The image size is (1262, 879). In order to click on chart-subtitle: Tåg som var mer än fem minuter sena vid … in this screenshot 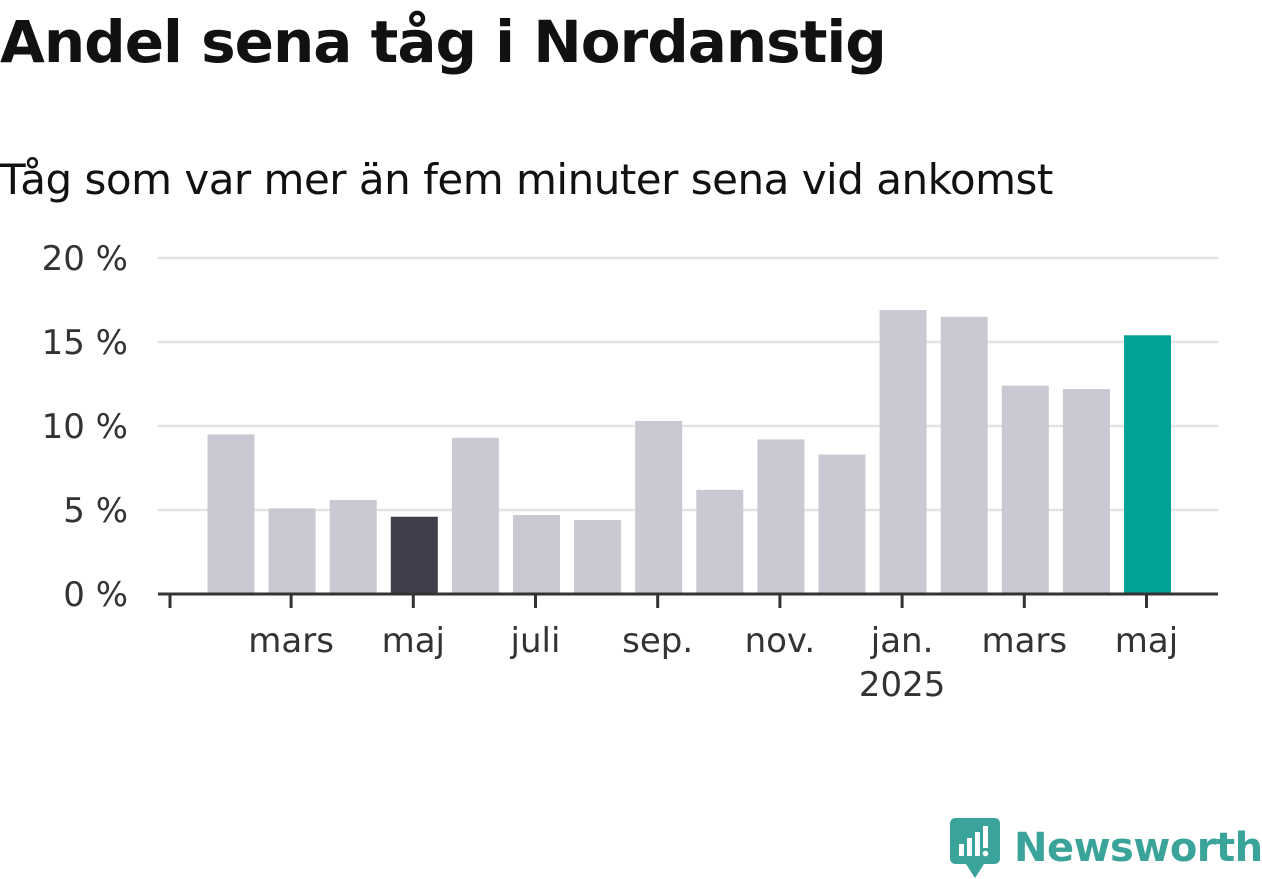, I will do `click(526, 179)`.